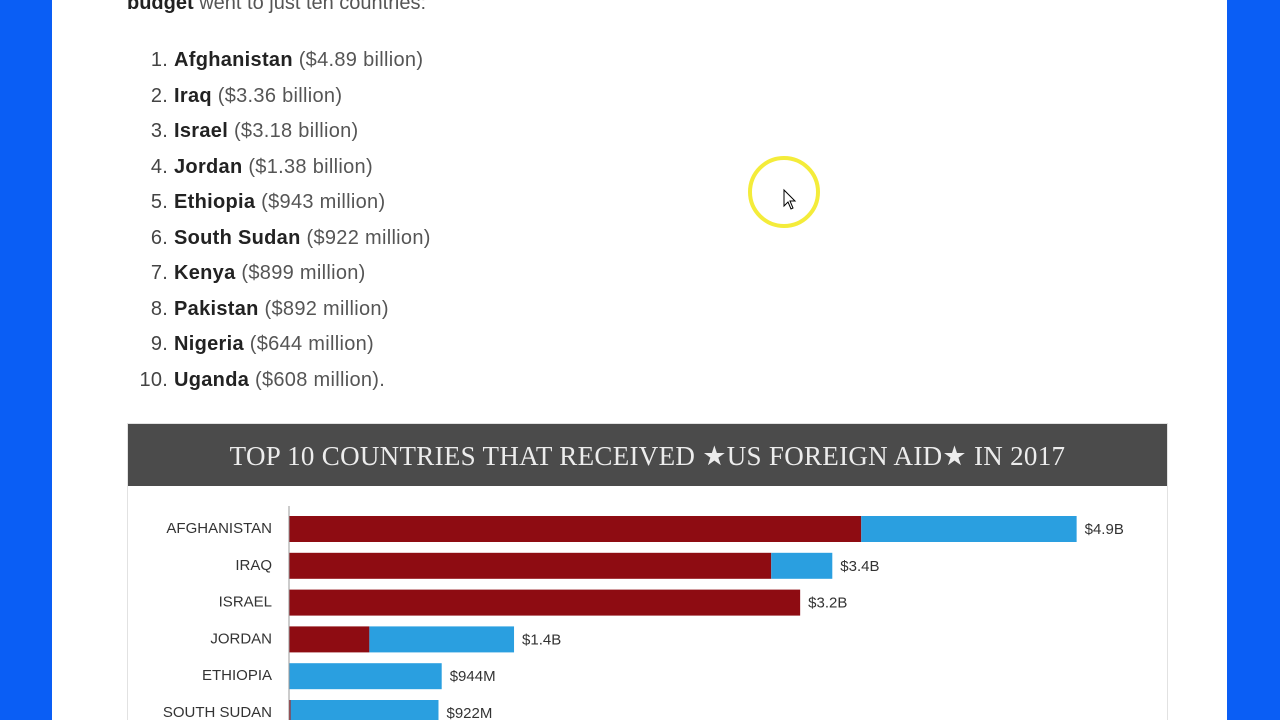 The image size is (1280, 720). I want to click on category-label: JORDAN, so click(241, 638).